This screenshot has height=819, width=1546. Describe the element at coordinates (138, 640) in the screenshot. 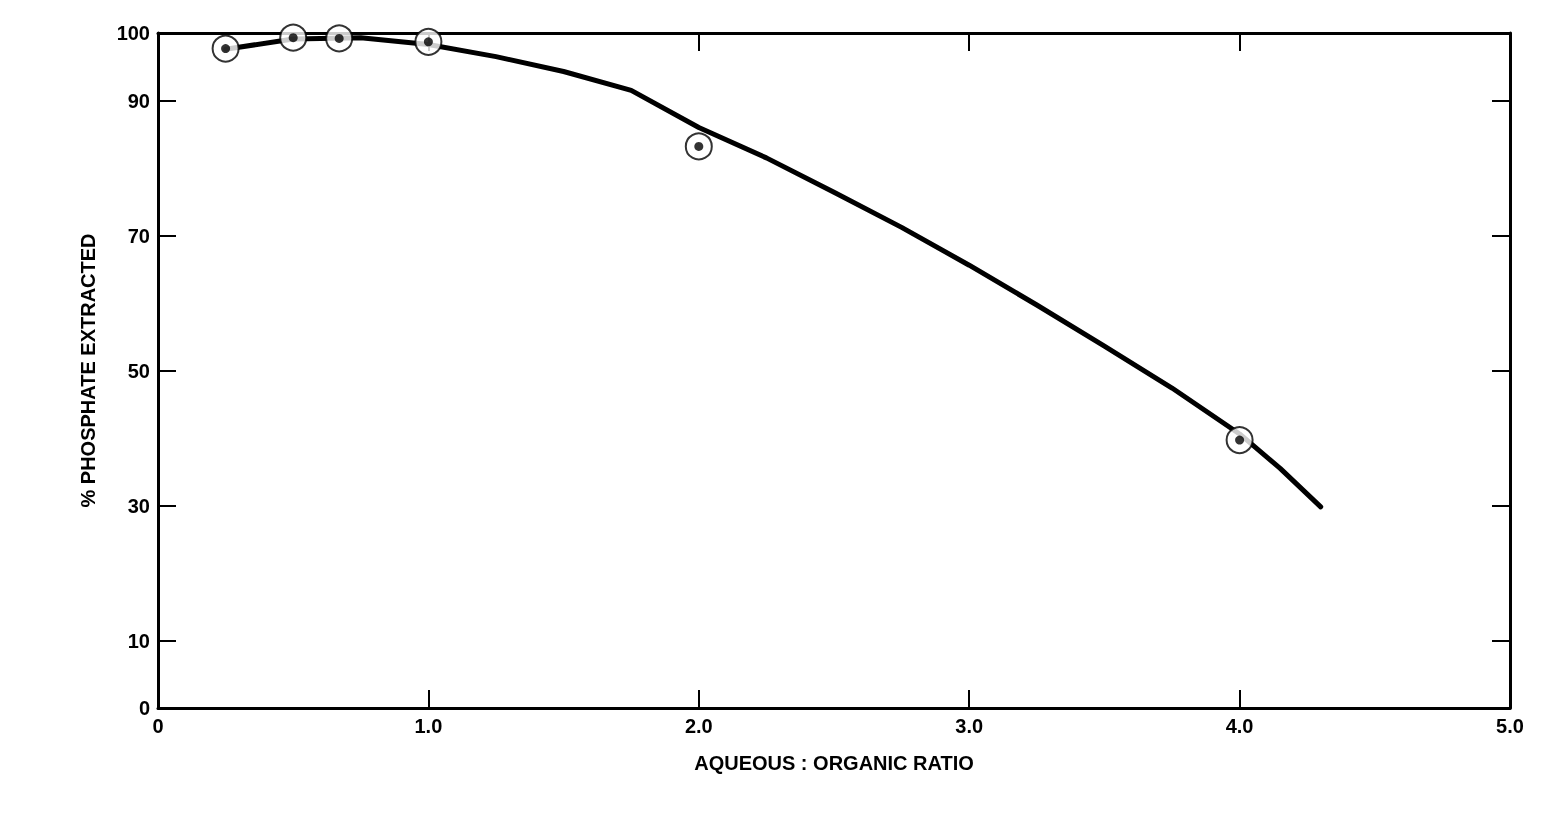

I see `y-tick-label: 10` at that location.